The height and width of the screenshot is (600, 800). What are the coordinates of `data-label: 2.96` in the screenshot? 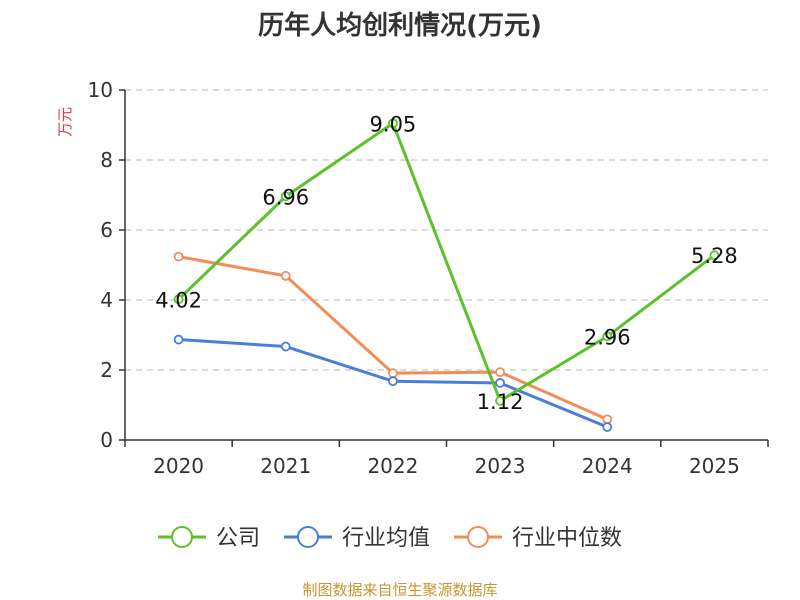 It's located at (607, 337).